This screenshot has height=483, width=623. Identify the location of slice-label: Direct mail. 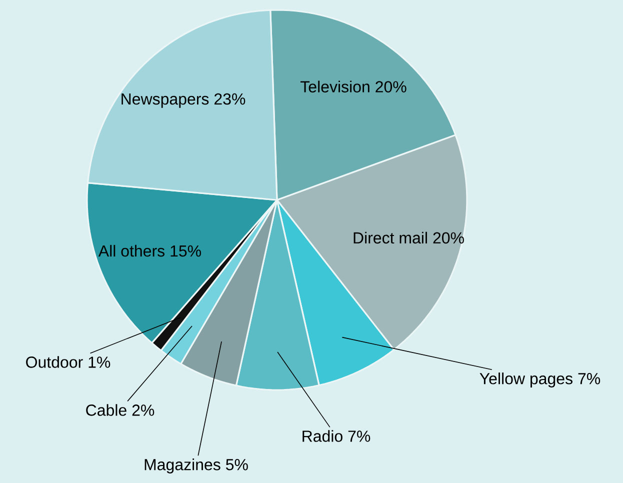
(390, 238).